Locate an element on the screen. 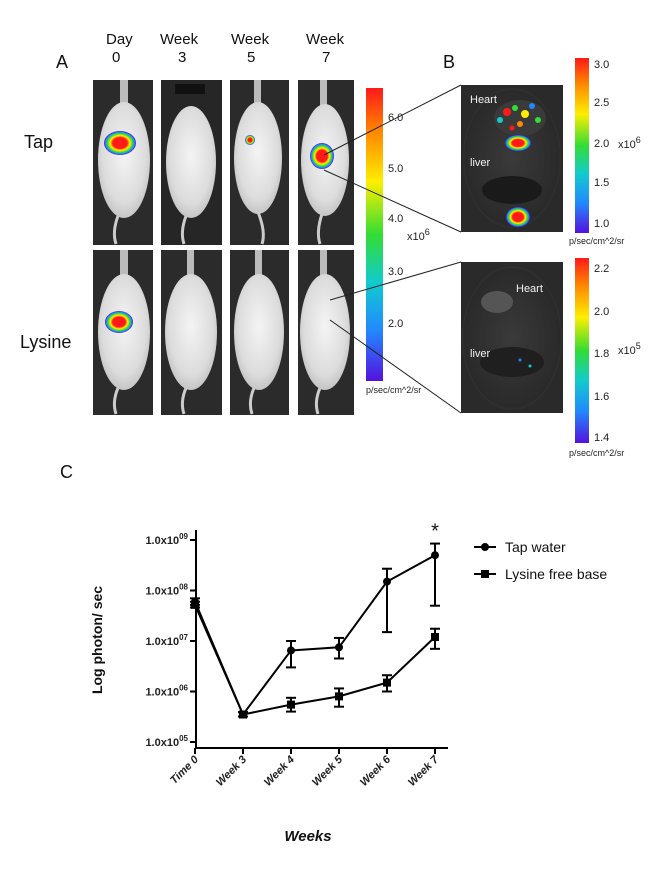 The width and height of the screenshot is (648, 870). colorbar-b-top-unit: p/sec/cm^2/sr is located at coordinates (596, 241).